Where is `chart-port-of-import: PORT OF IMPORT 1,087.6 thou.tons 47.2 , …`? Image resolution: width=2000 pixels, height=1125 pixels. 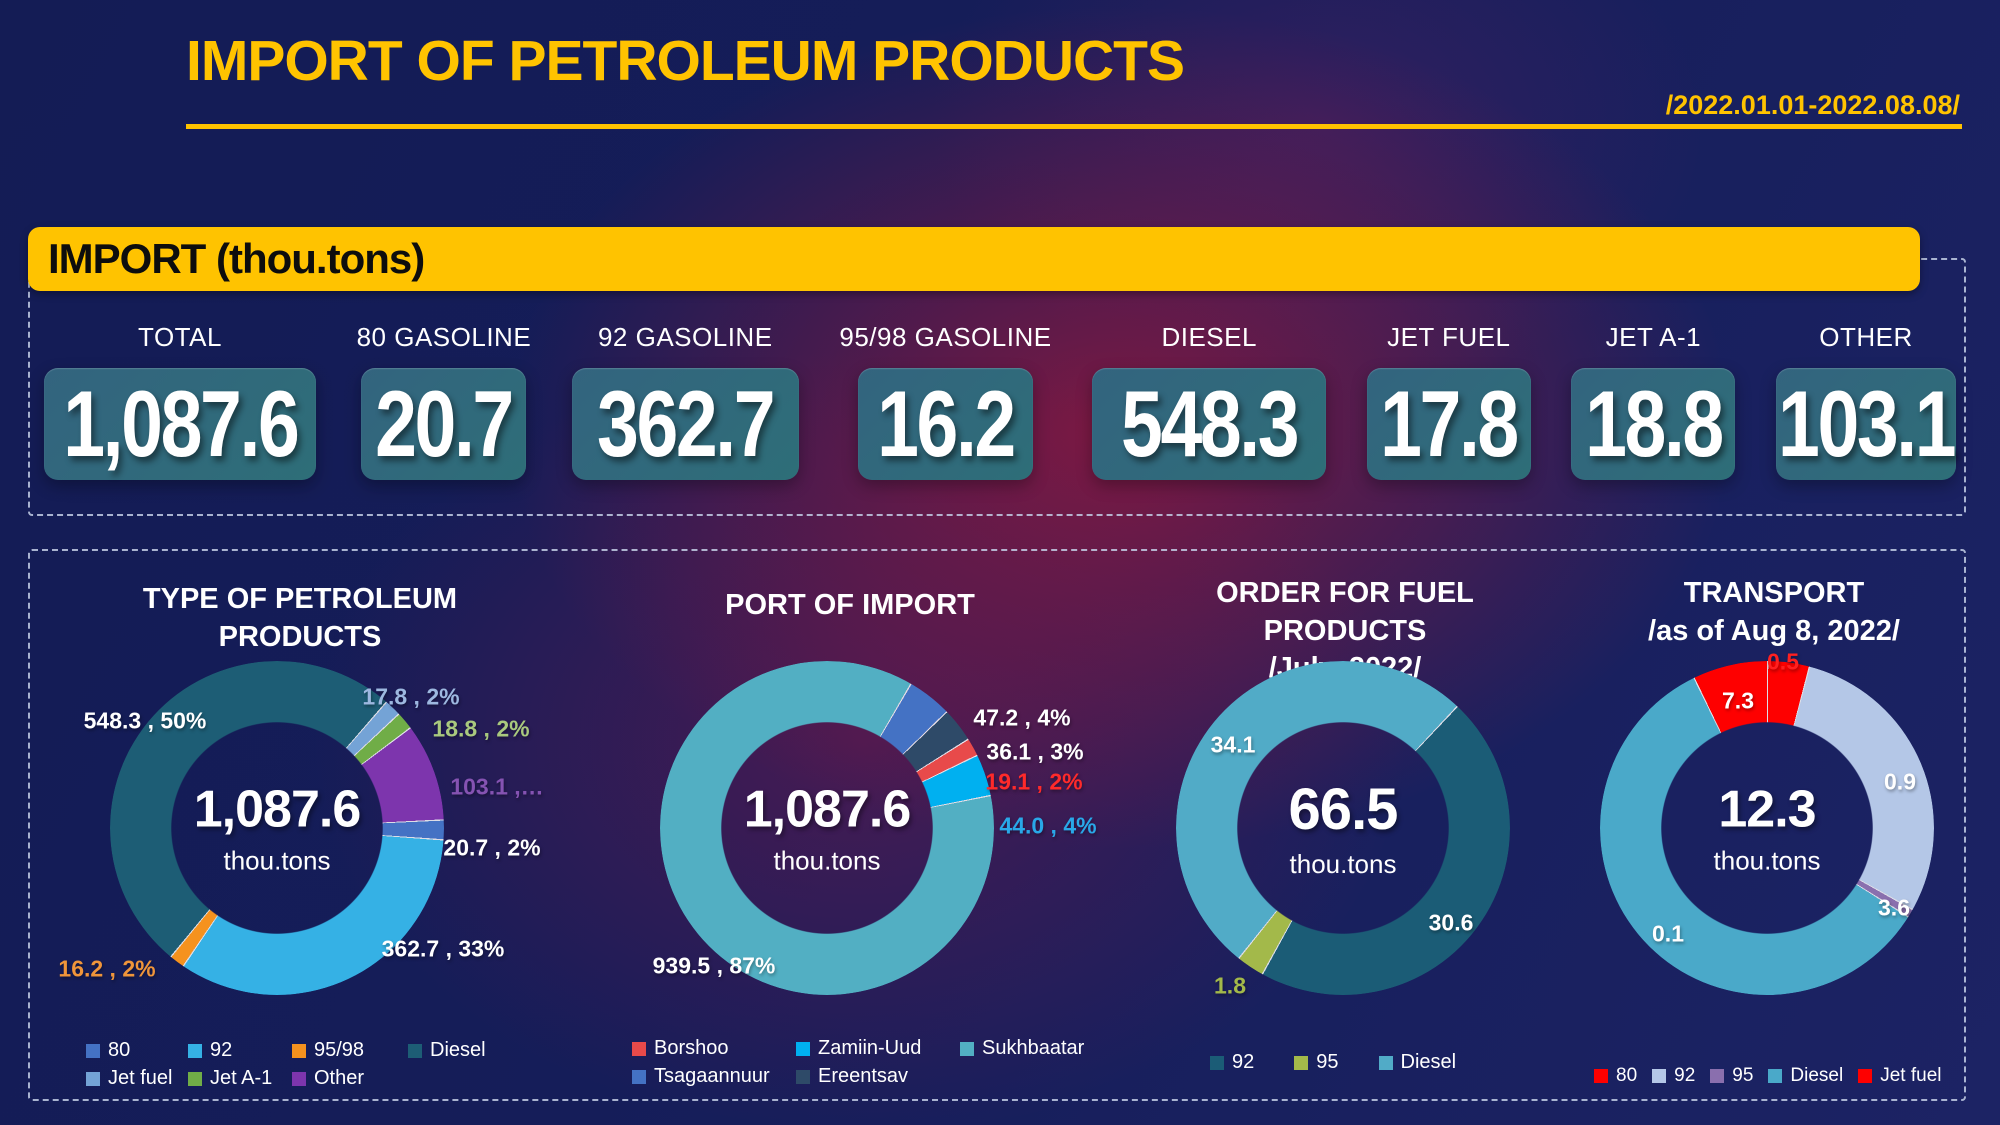
chart-port-of-import: PORT OF IMPORT 1,087.6 thou.tons 47.2 , … is located at coordinates (850, 825).